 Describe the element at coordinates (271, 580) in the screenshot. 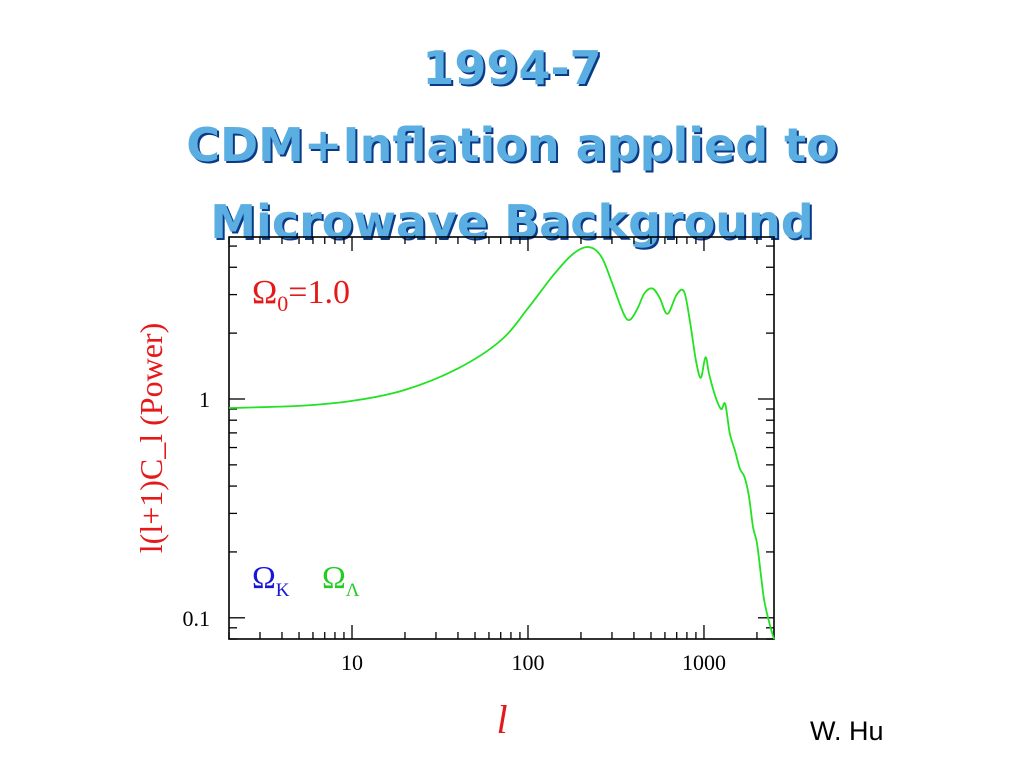

I see `omega-k-label: ΩK` at that location.